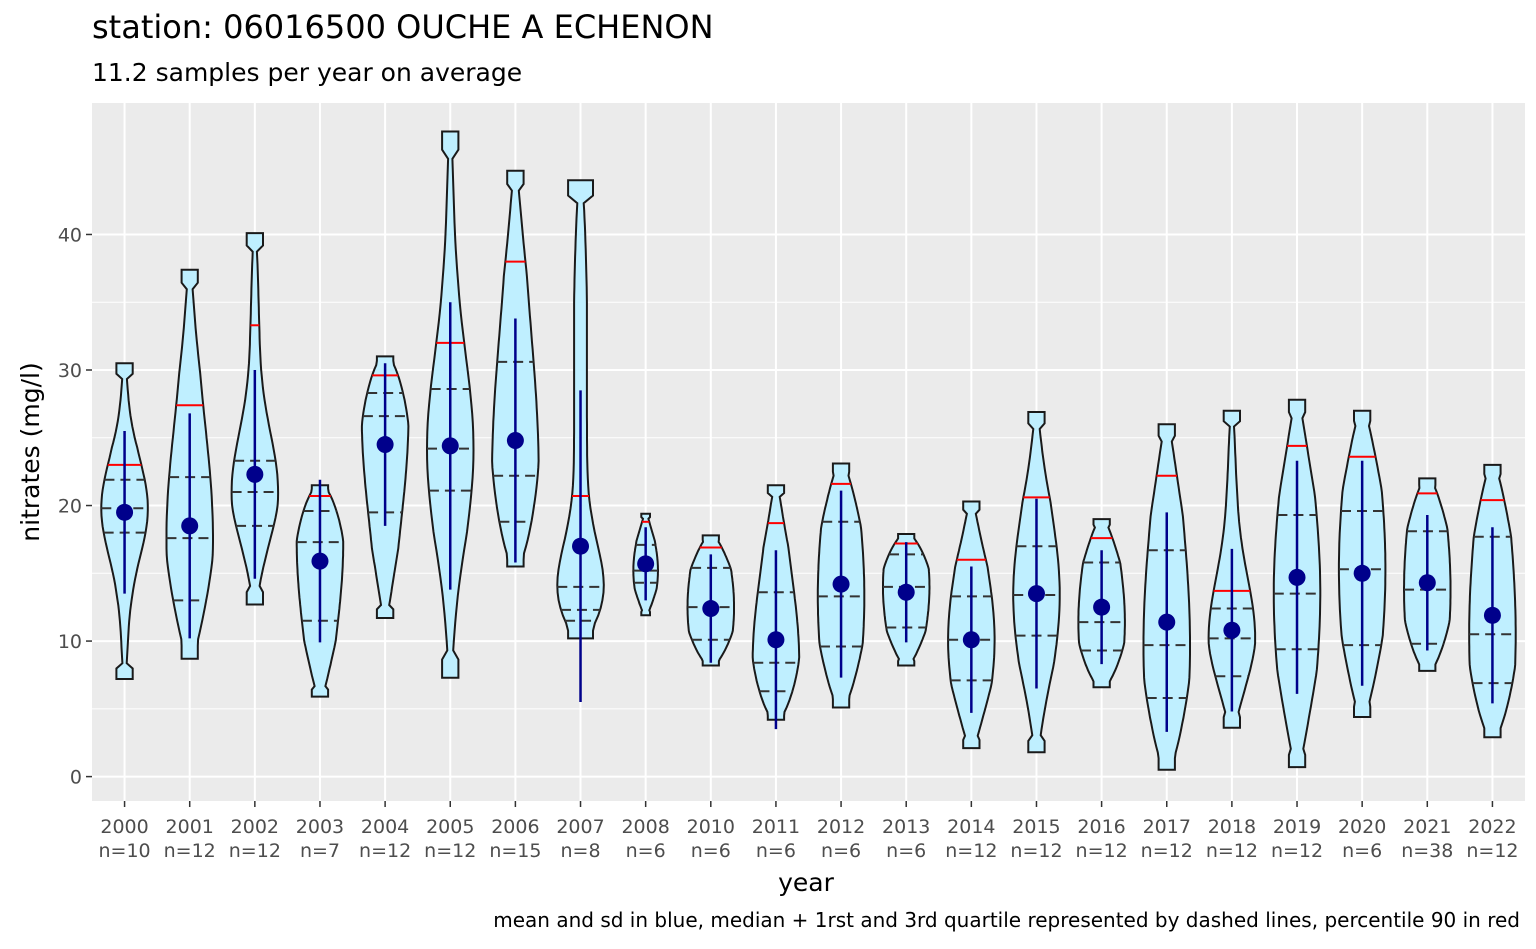 Image resolution: width=1536 pixels, height=949 pixels. What do you see at coordinates (320, 851) in the screenshot?
I see `x-tick-label-count: n=7` at bounding box center [320, 851].